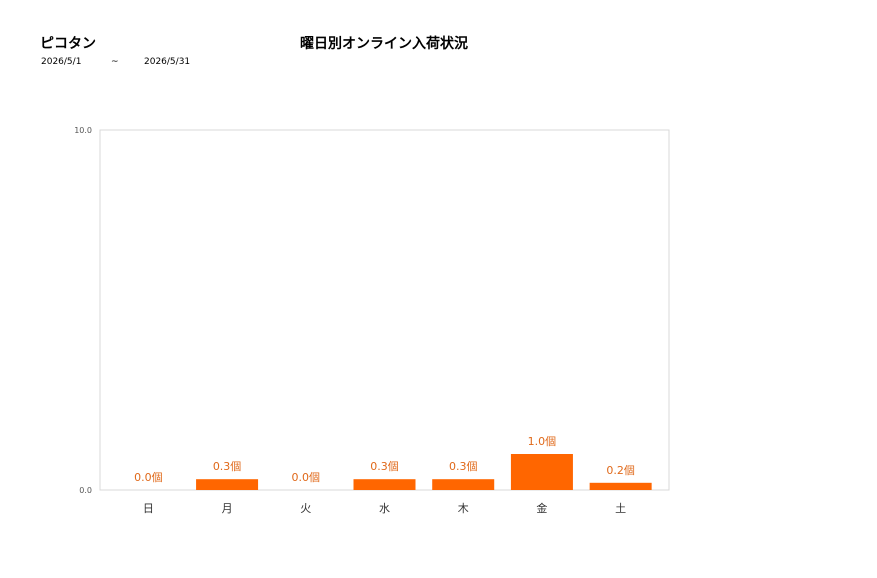  Describe the element at coordinates (620, 508) in the screenshot. I see `category-label-6: 土` at that location.